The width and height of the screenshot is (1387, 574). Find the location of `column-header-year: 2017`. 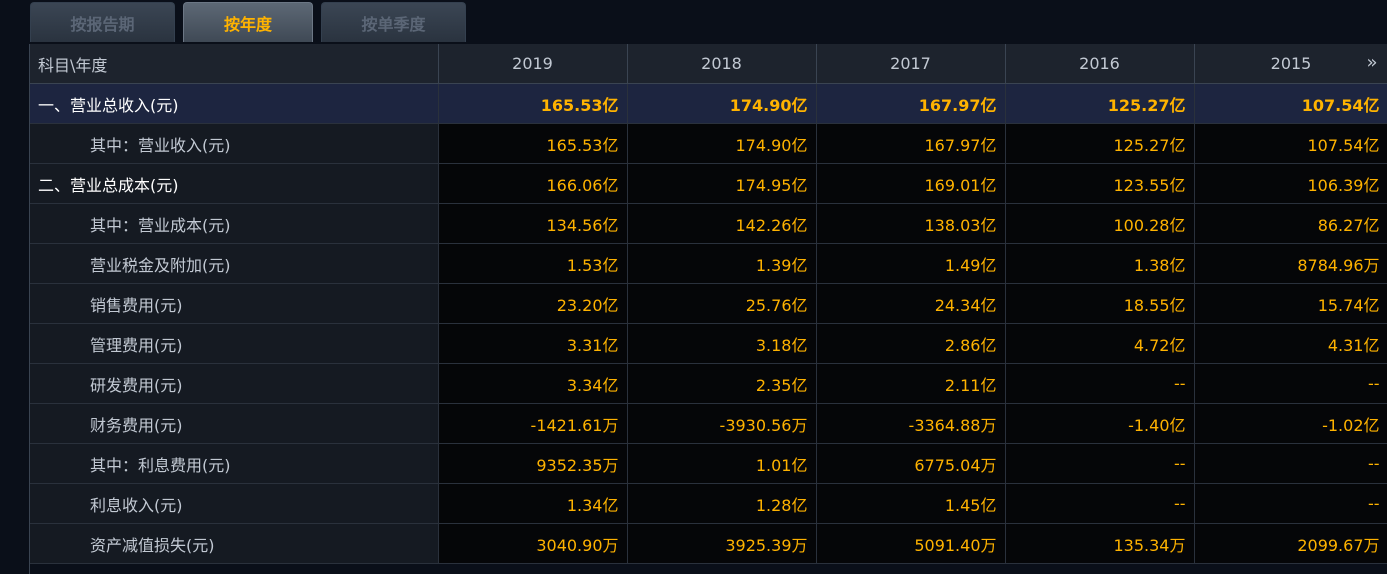

column-header-year: 2017 is located at coordinates (911, 64).